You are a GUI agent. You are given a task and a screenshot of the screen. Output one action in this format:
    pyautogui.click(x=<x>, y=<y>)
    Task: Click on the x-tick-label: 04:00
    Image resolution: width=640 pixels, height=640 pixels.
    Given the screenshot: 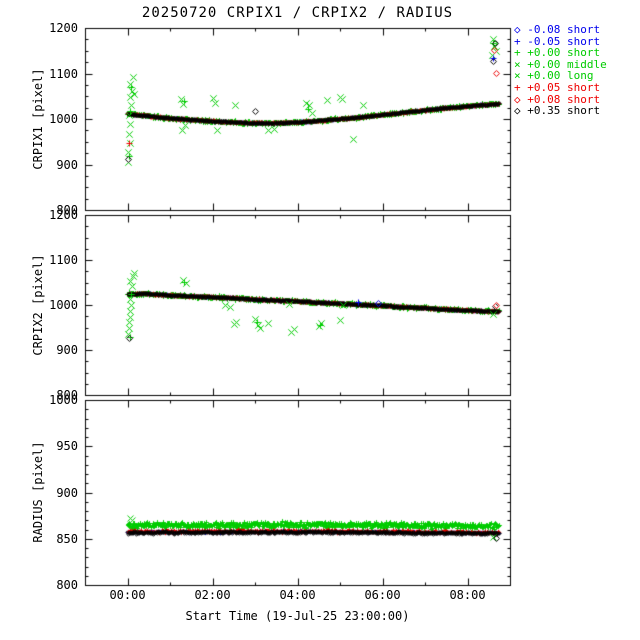 What is the action you would take?
    pyautogui.click(x=297, y=595)
    